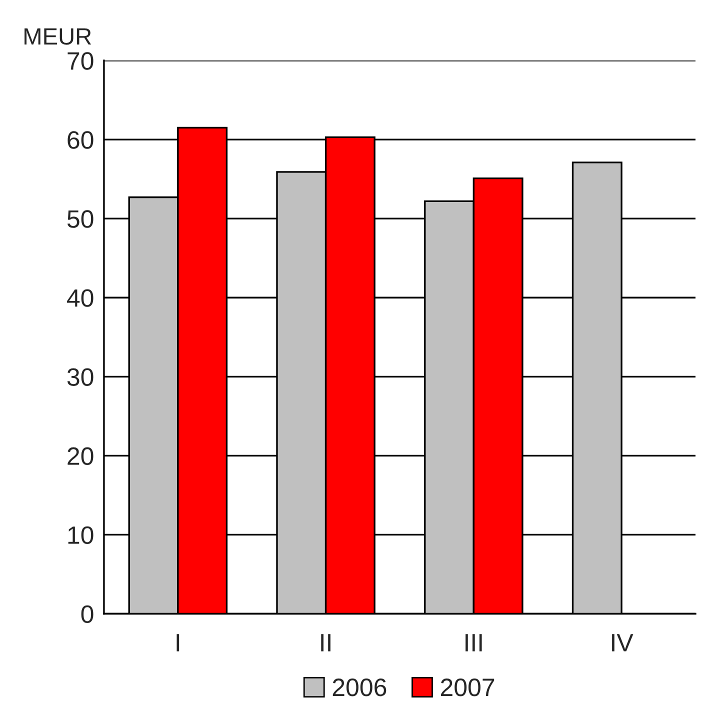  What do you see at coordinates (81, 535) in the screenshot?
I see `y-tick-label: 10` at bounding box center [81, 535].